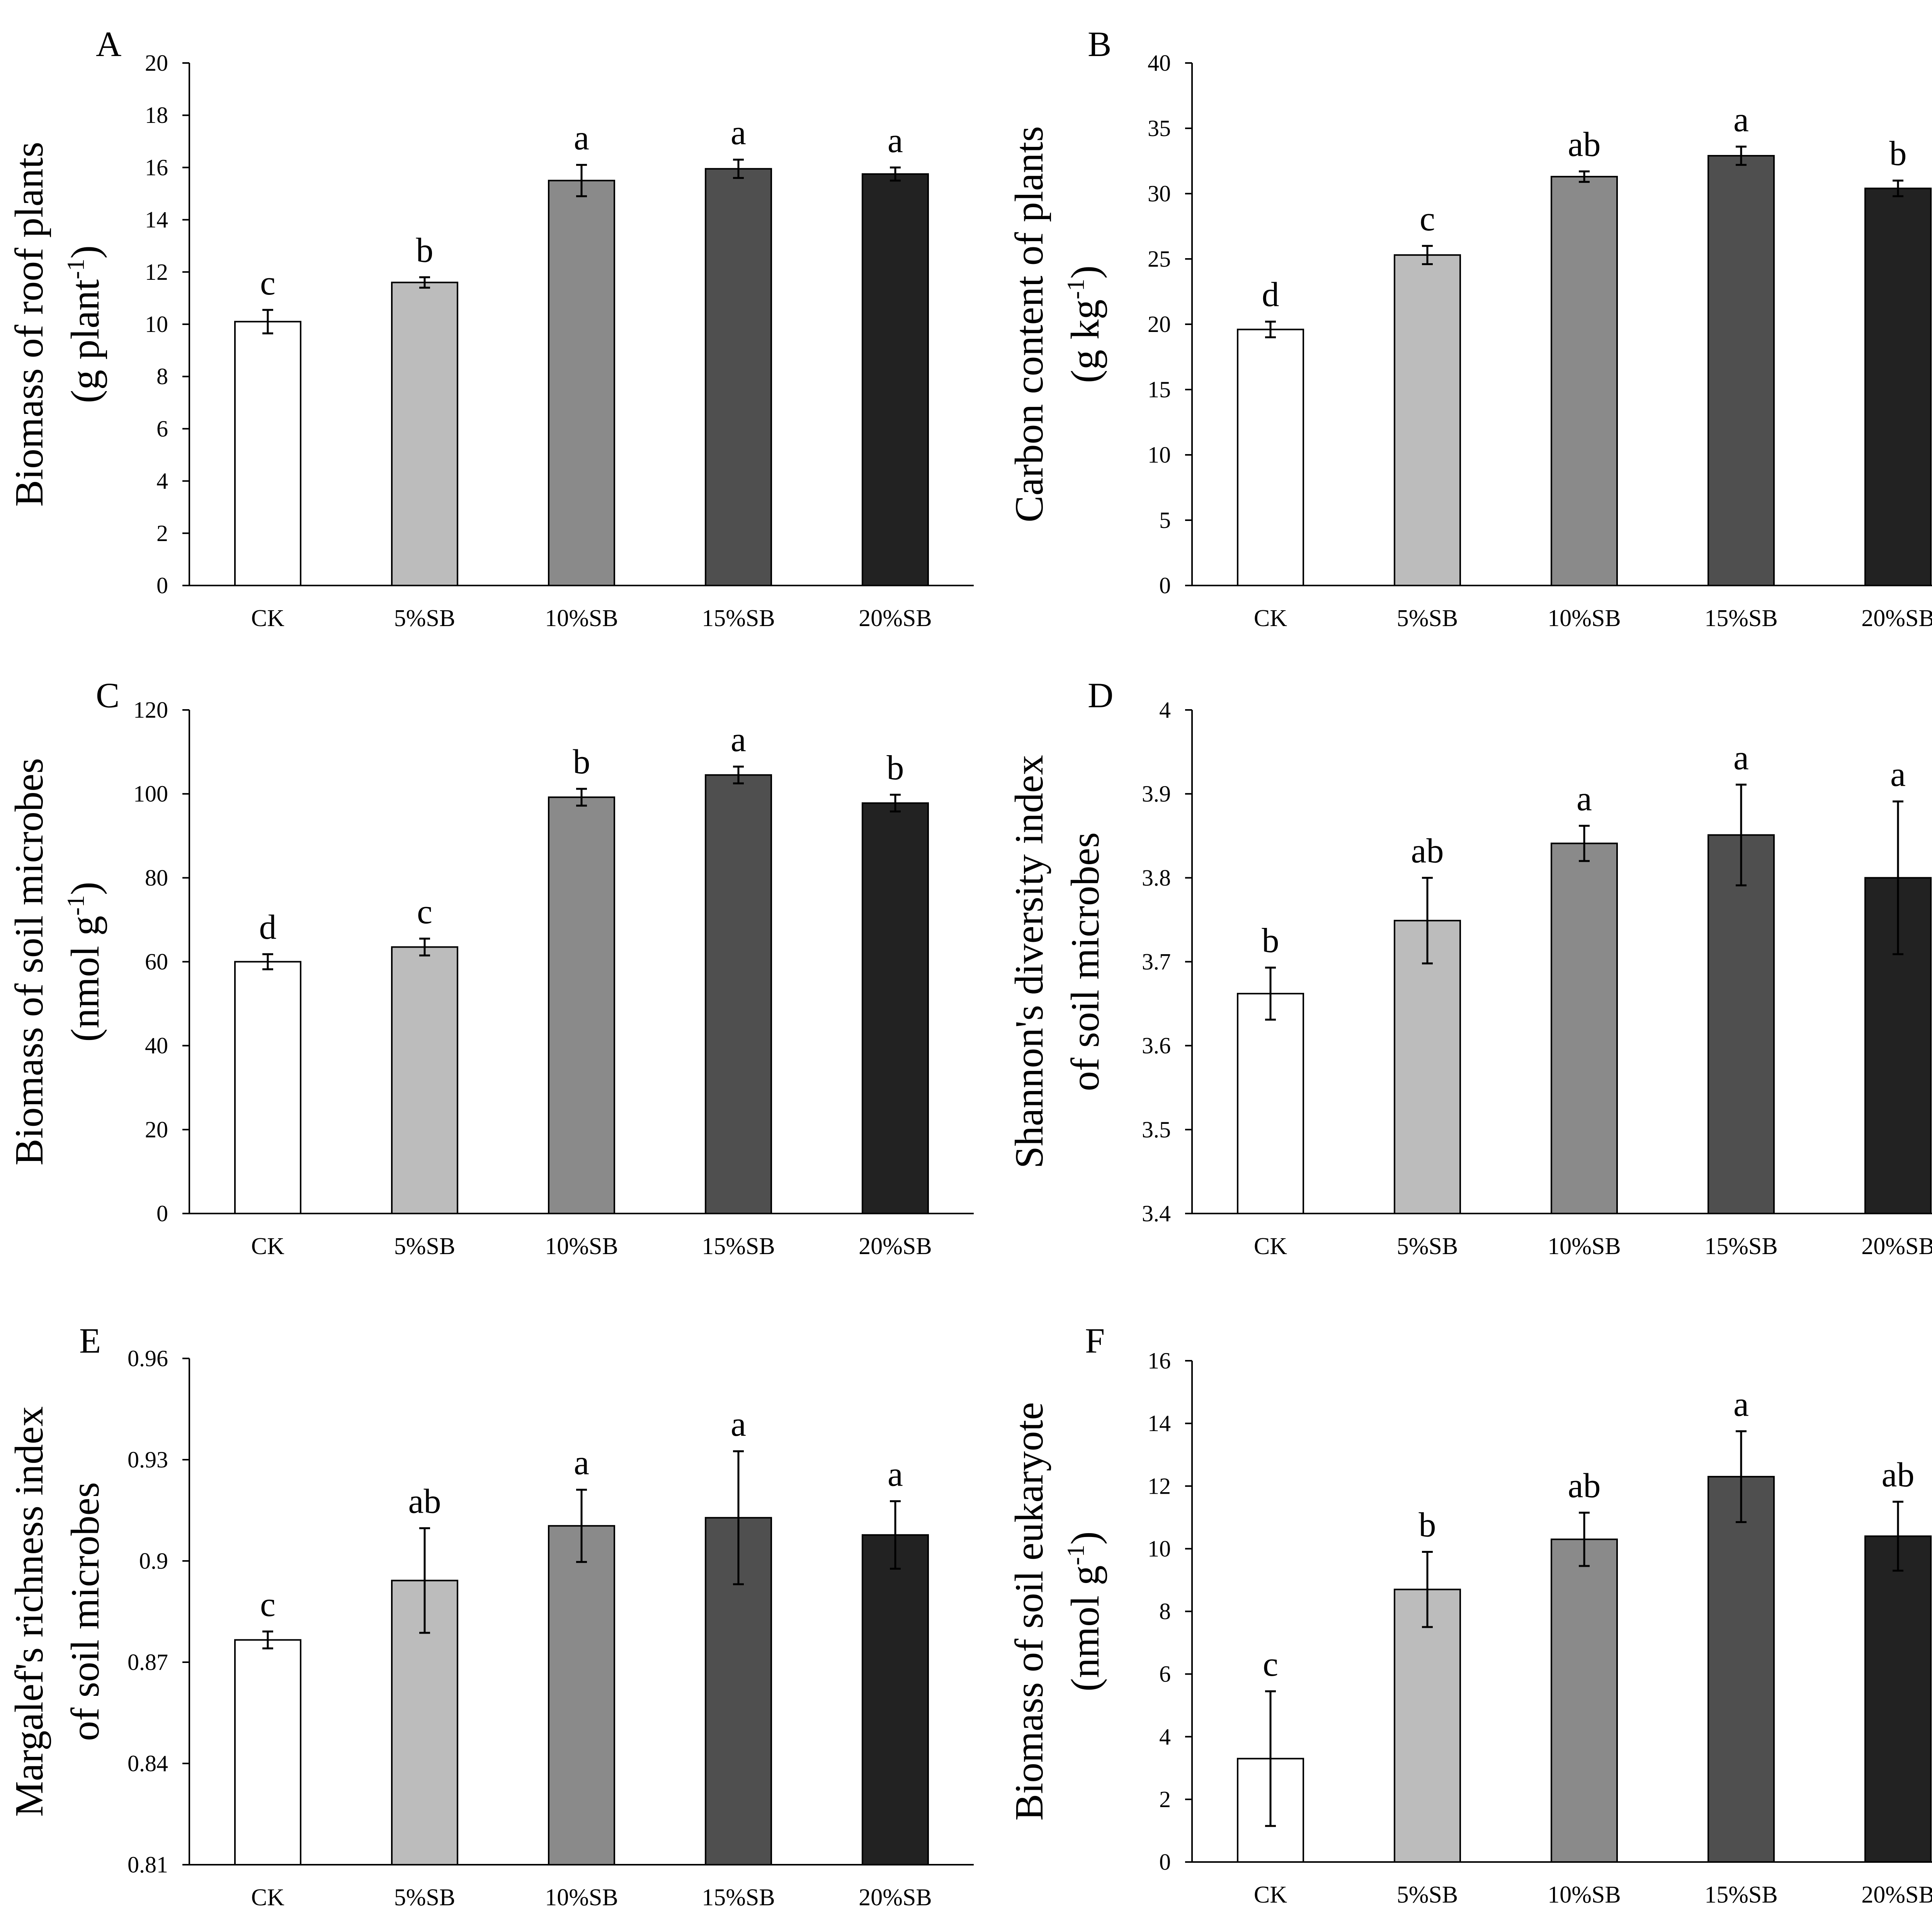 The image size is (1932, 1925). Describe the element at coordinates (1085, 341) in the screenshot. I see `y-axis-title-unit: (g kg` at that location.